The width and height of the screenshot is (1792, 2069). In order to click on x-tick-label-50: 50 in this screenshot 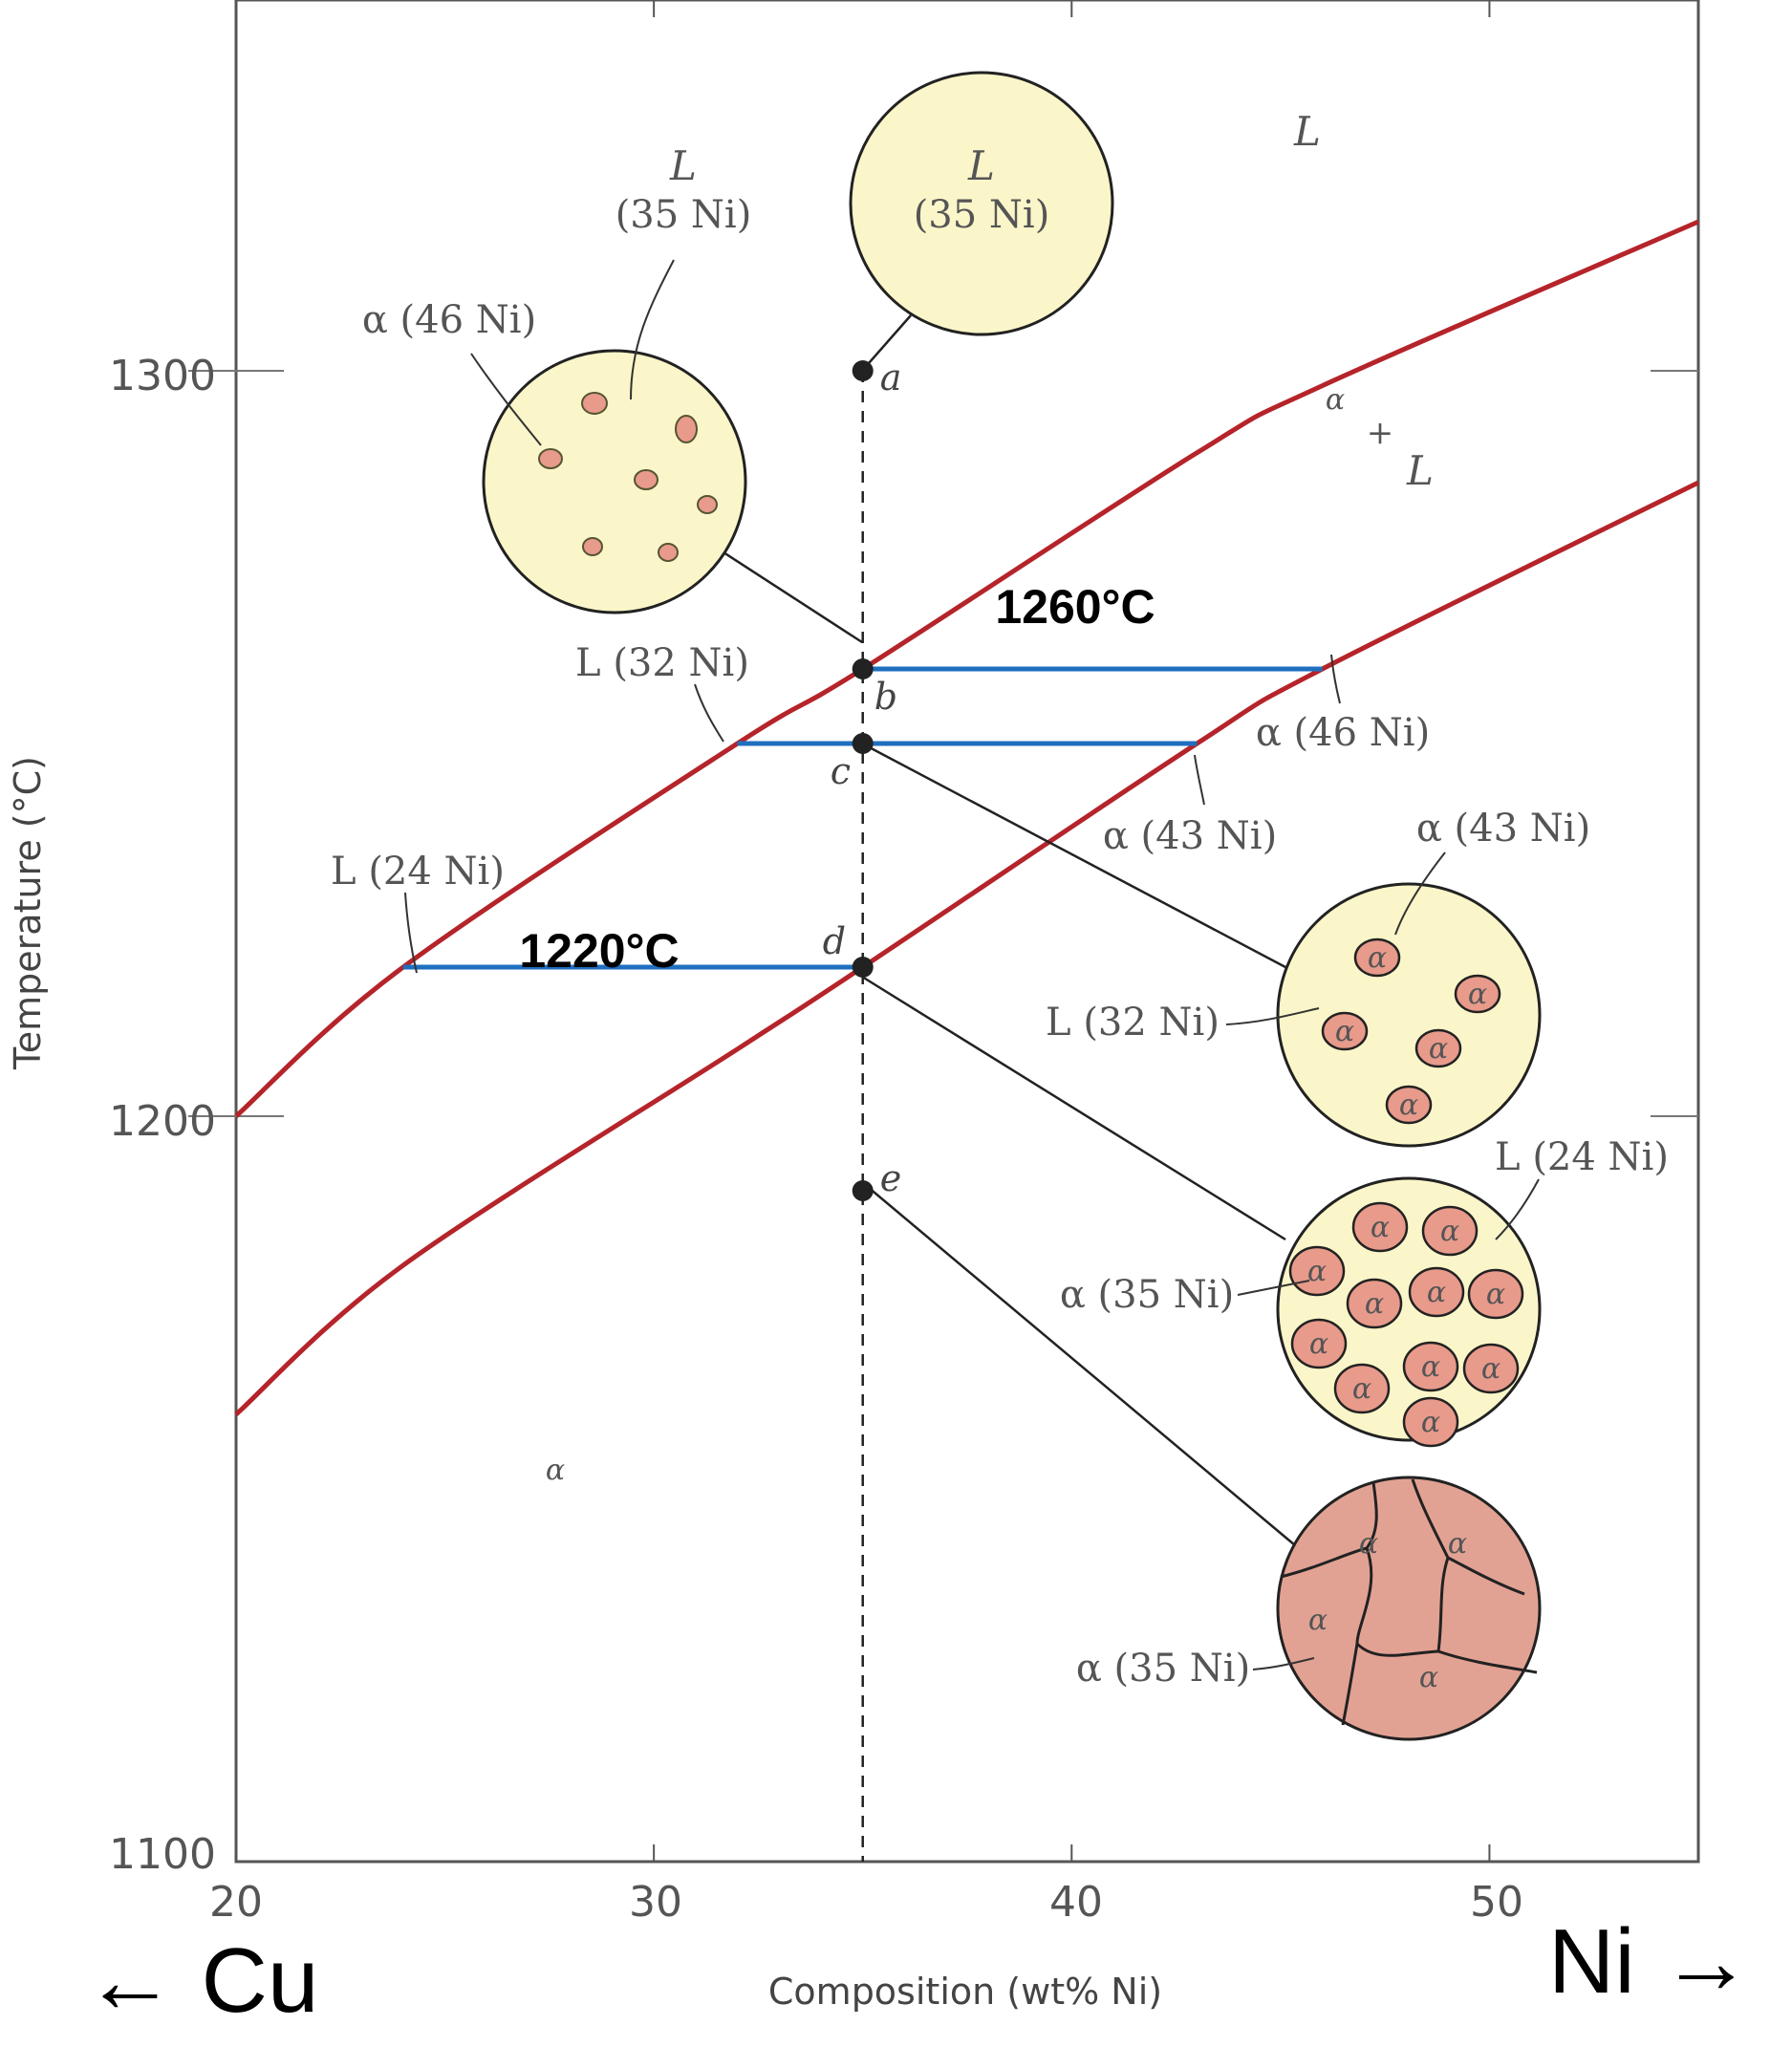, I will do `click(1496, 1902)`.